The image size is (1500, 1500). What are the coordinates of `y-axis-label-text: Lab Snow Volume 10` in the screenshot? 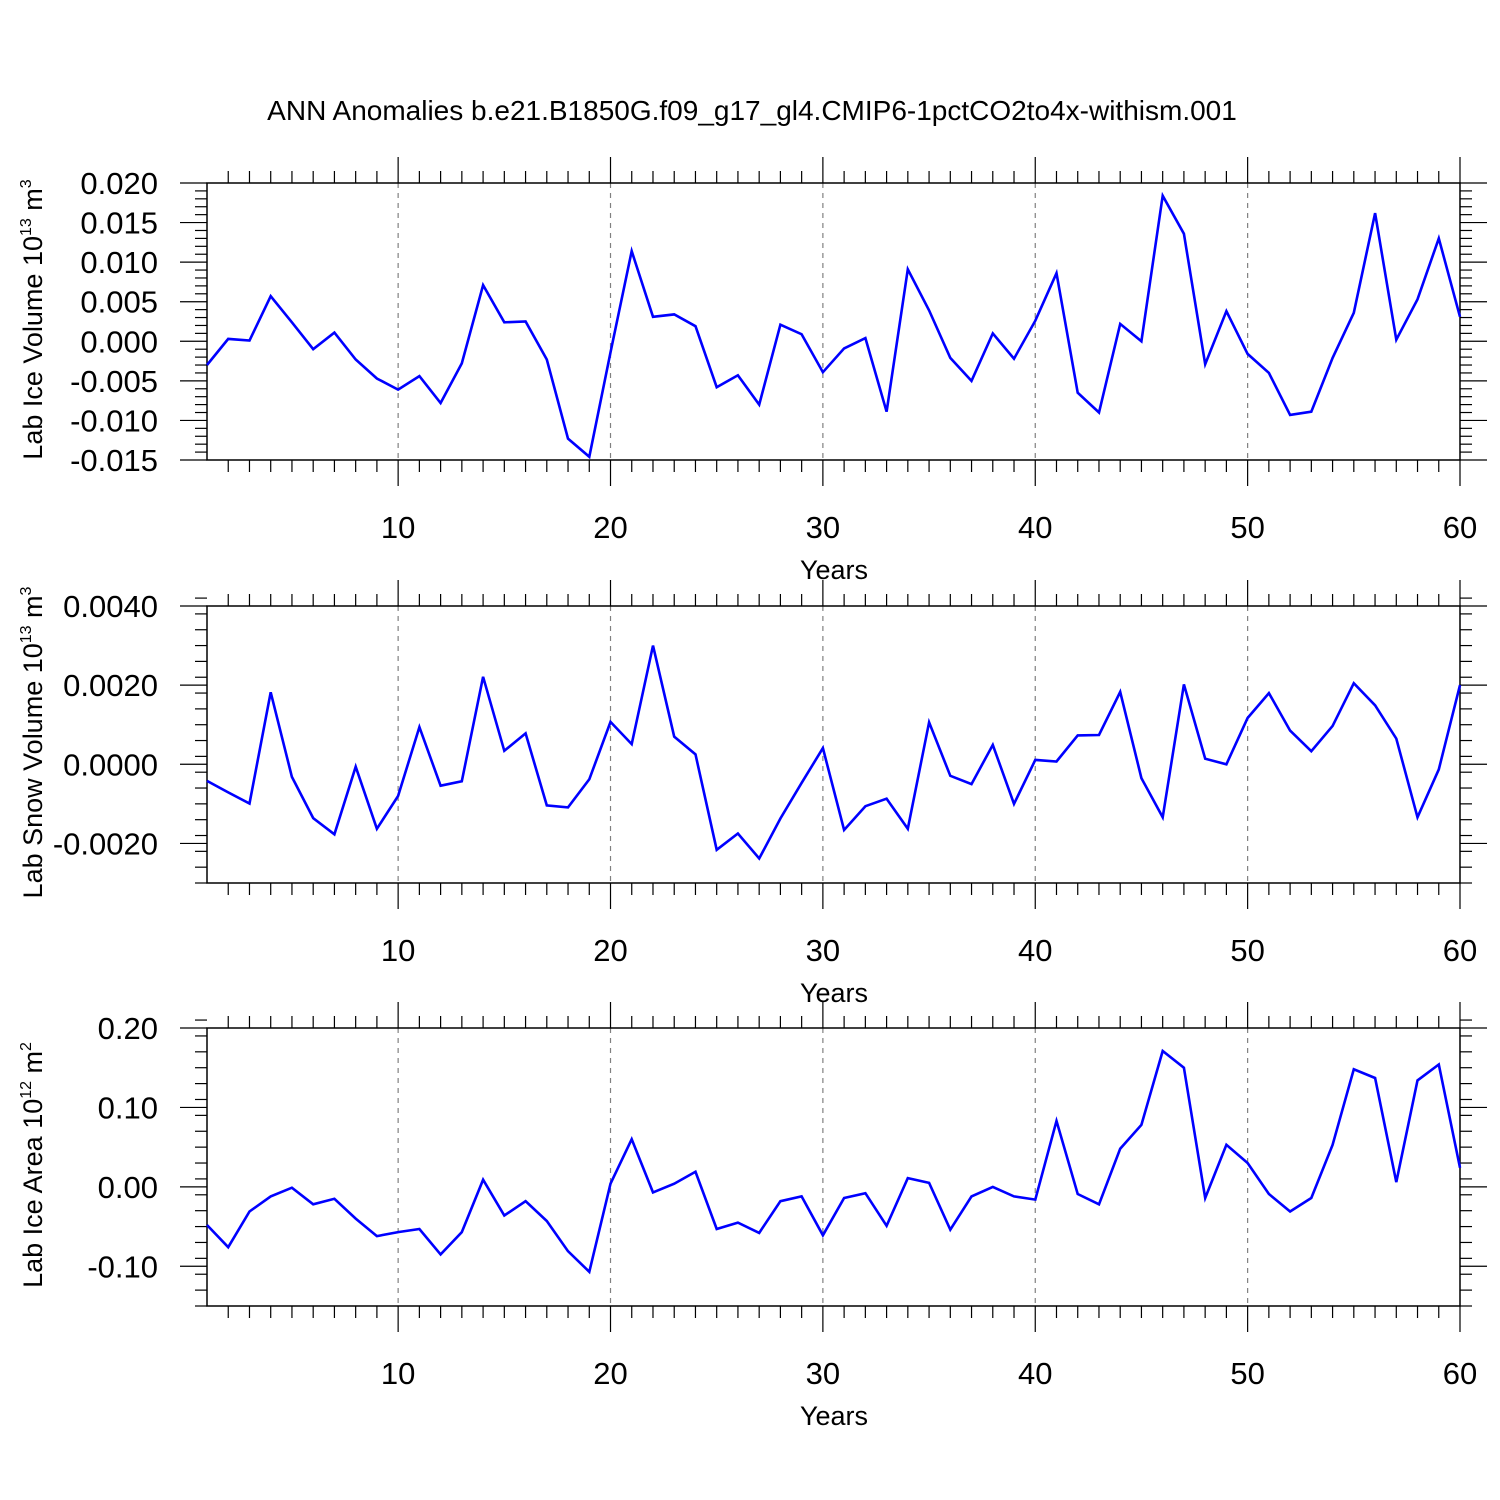 It's located at (33, 770).